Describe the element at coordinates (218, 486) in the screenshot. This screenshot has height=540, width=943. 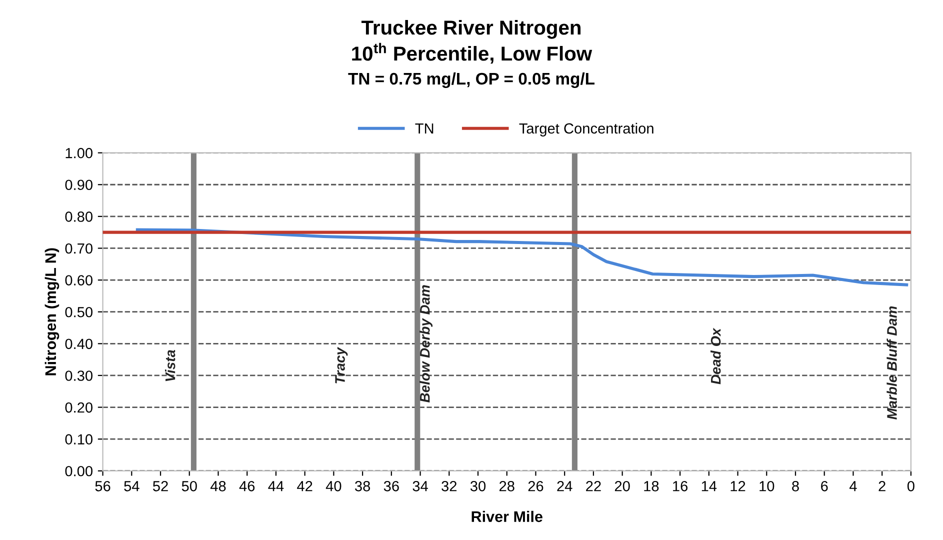
I see `x-tick-label: 48` at that location.